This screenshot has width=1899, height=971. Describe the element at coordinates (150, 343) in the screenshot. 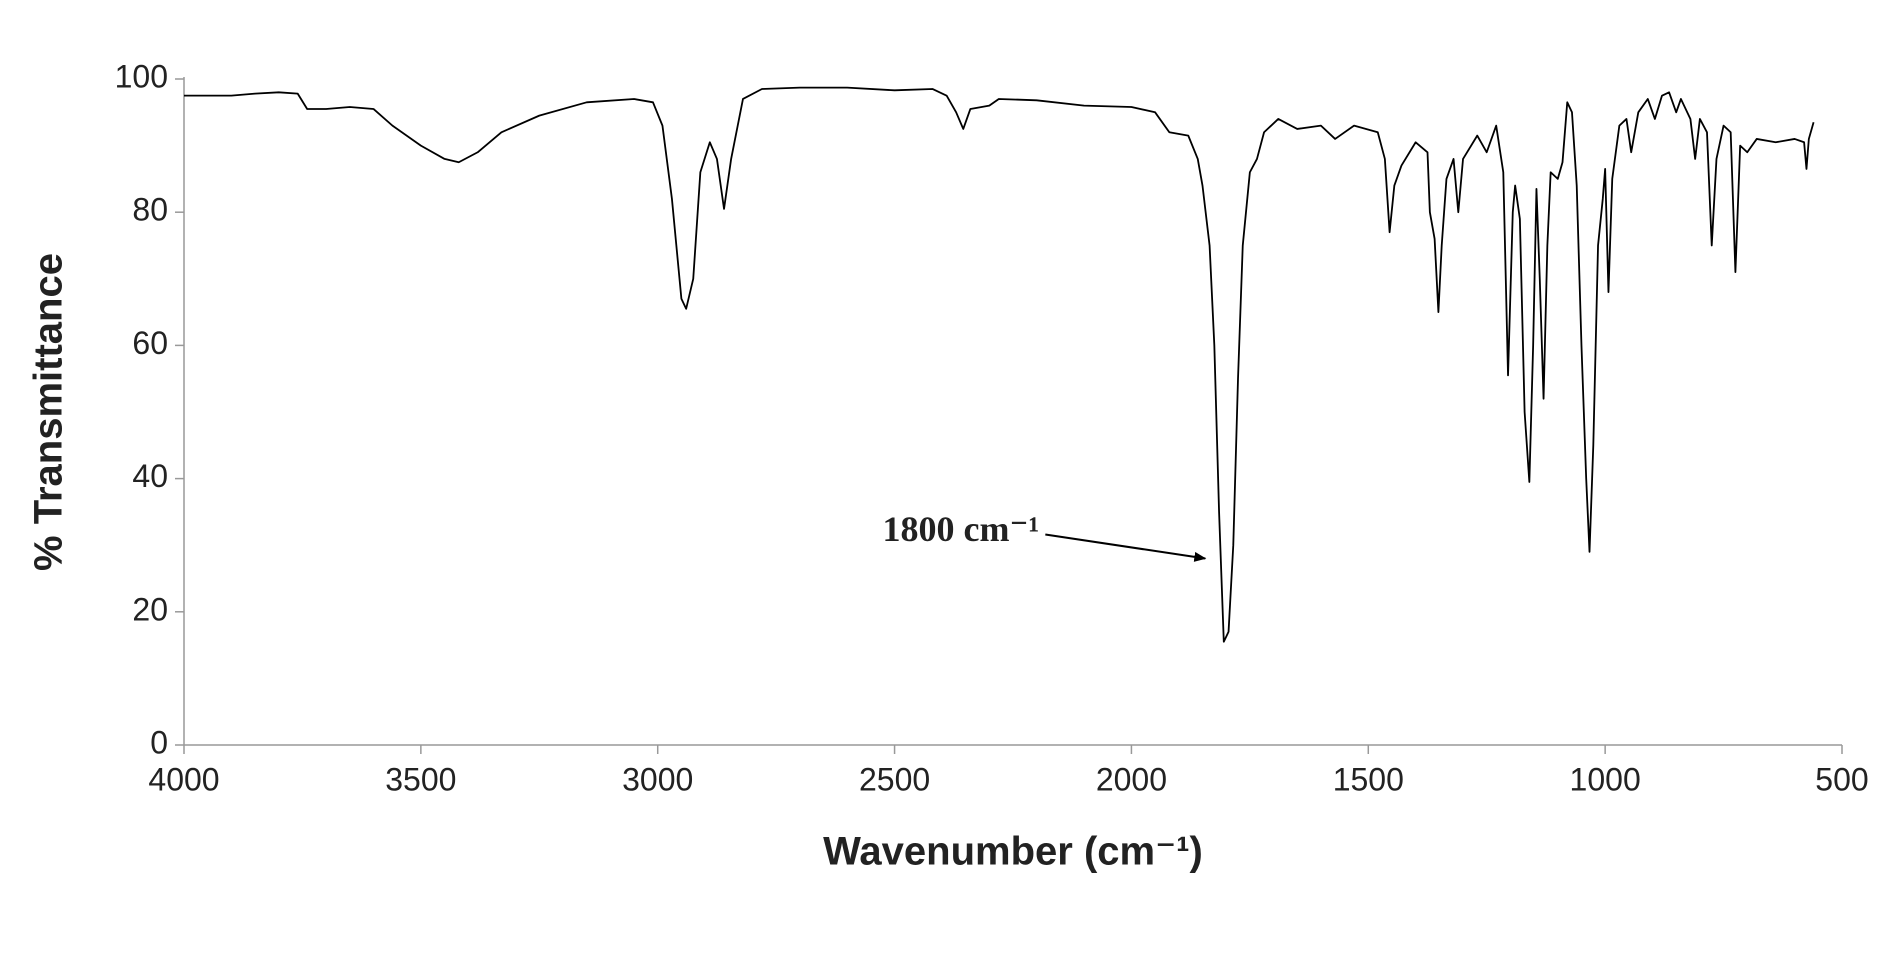

I see `y-tick-label: 60` at that location.